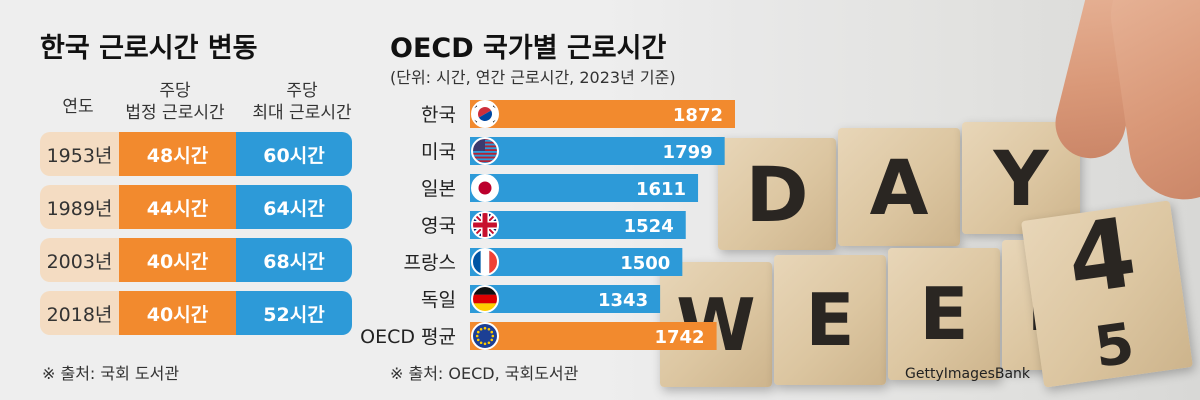 This screenshot has width=1200, height=400. Describe the element at coordinates (485, 299) in the screenshot. I see `germany-flag-icon` at that location.